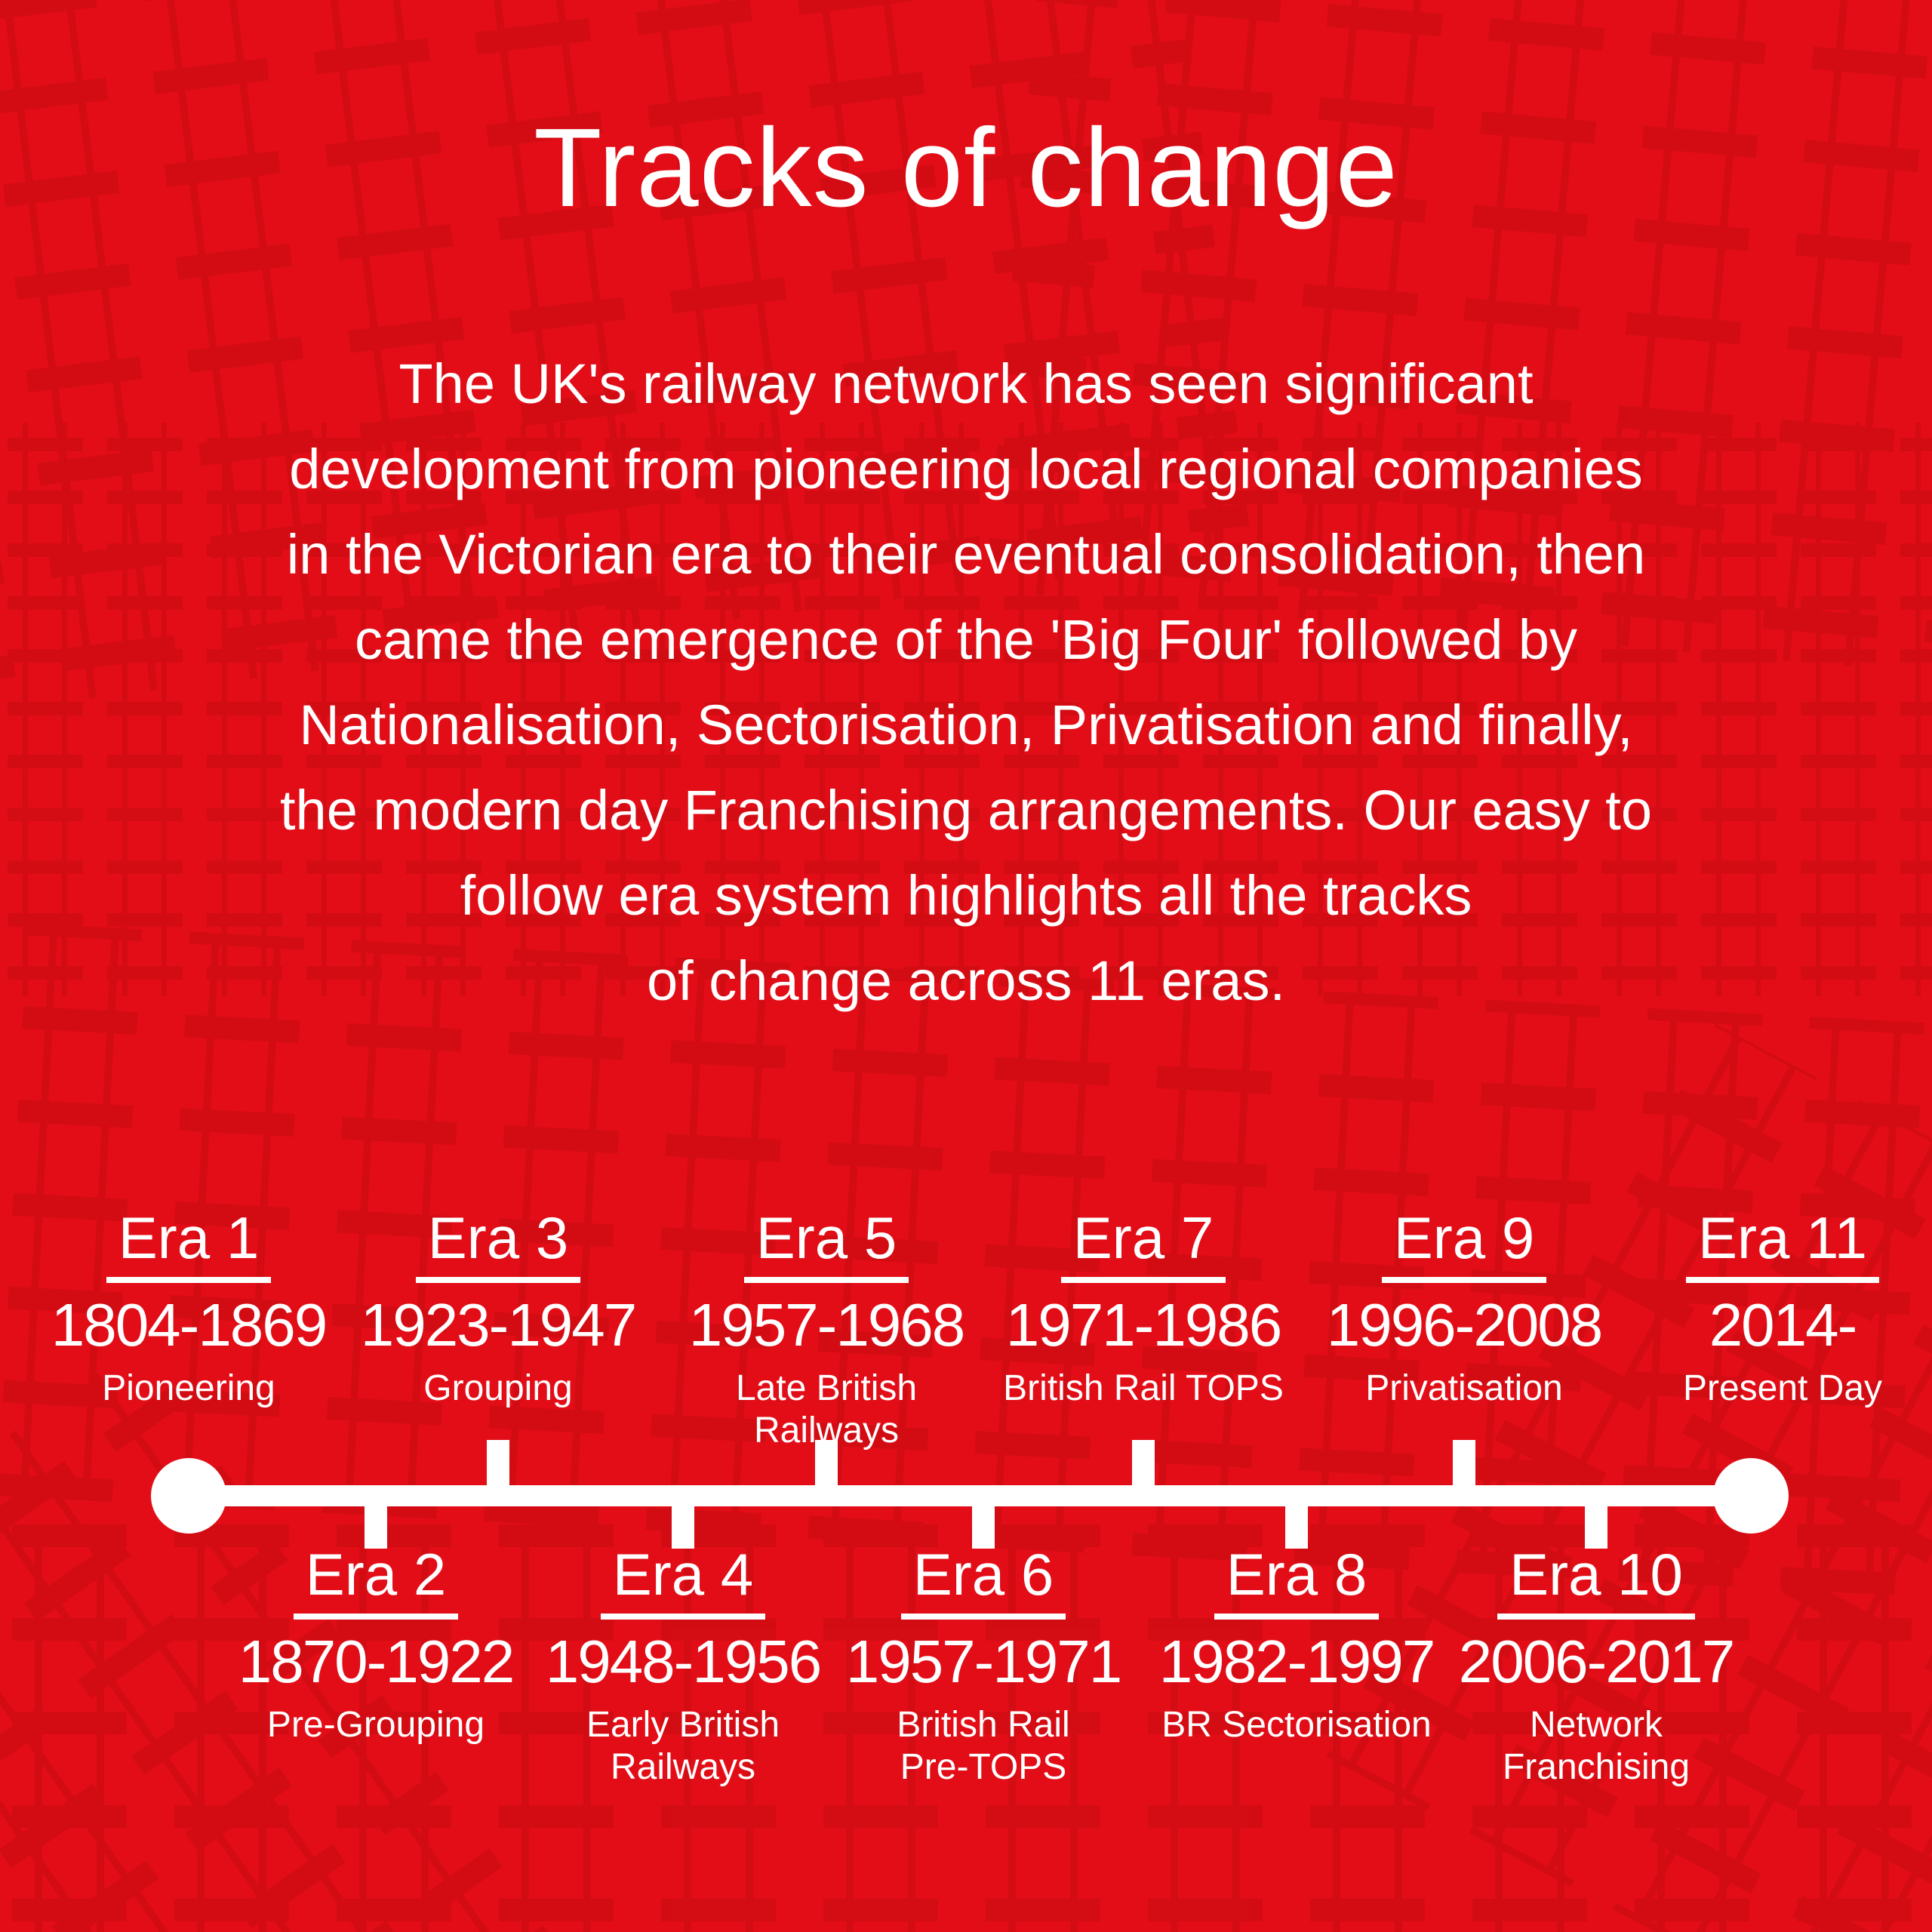  What do you see at coordinates (375, 1725) in the screenshot?
I see `era-label: Pre-Grouping` at bounding box center [375, 1725].